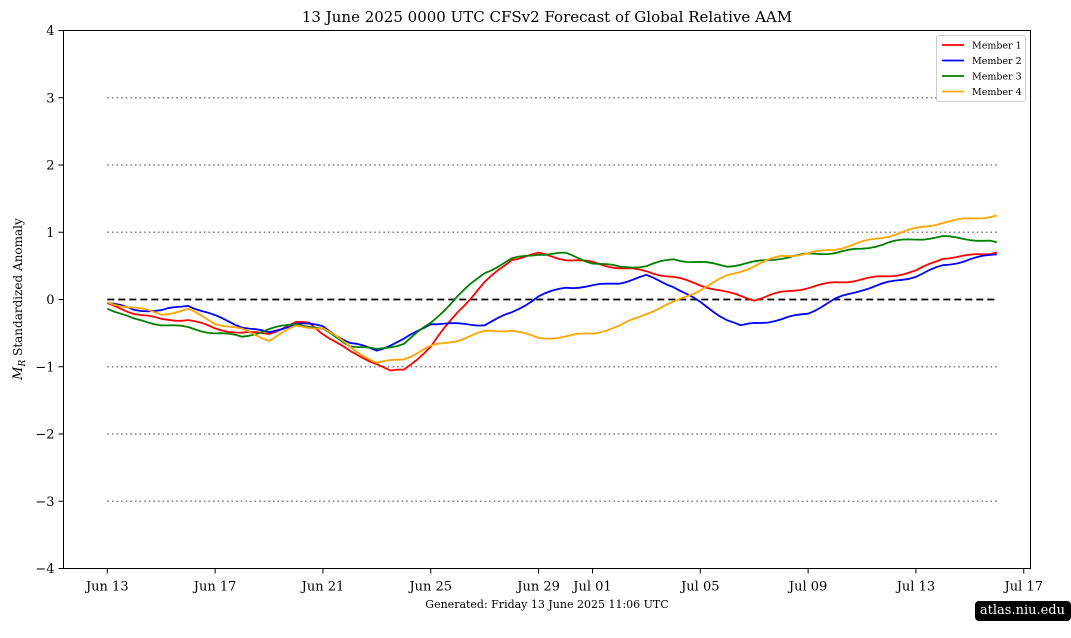 This screenshot has width=1071, height=638. What do you see at coordinates (1022, 611) in the screenshot?
I see `site-badge: atlas.niu.edu` at bounding box center [1022, 611].